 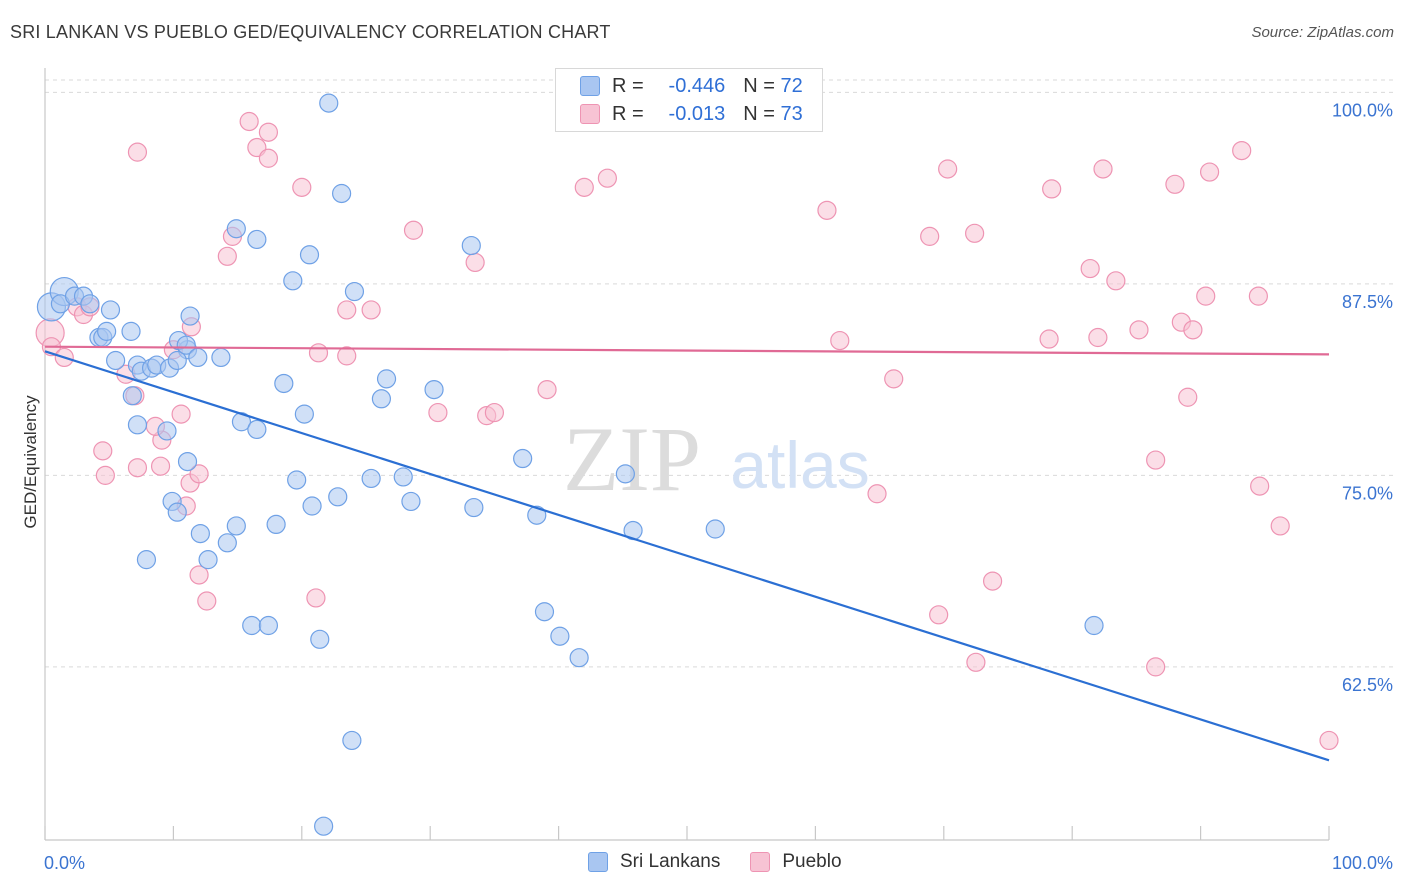 What do you see at coordinates (796, 862) in the screenshot?
I see `legend-item-pueblo: Pueblo` at bounding box center [796, 862].